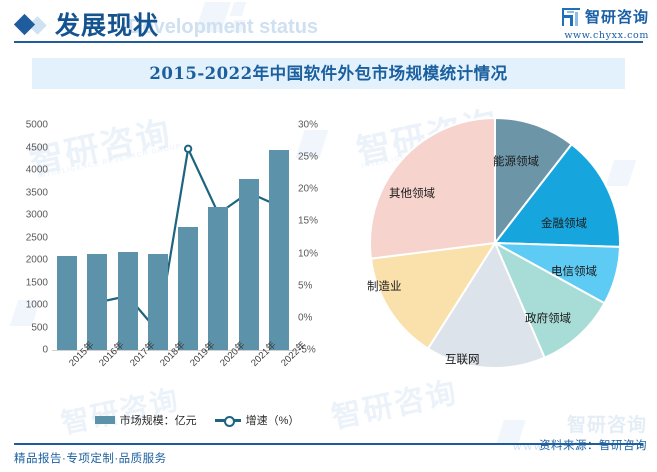 The width and height of the screenshot is (657, 472). Describe the element at coordinates (308, 189) in the screenshot. I see `y-axis-right-tick: 20%` at that location.